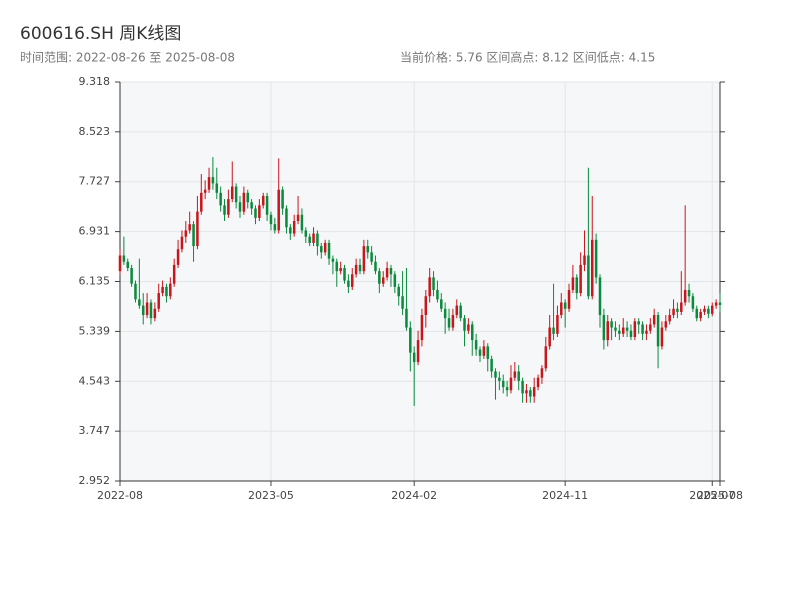 The width and height of the screenshot is (800, 604). What do you see at coordinates (95, 181) in the screenshot?
I see `y-tick-label: 7.727` at bounding box center [95, 181].